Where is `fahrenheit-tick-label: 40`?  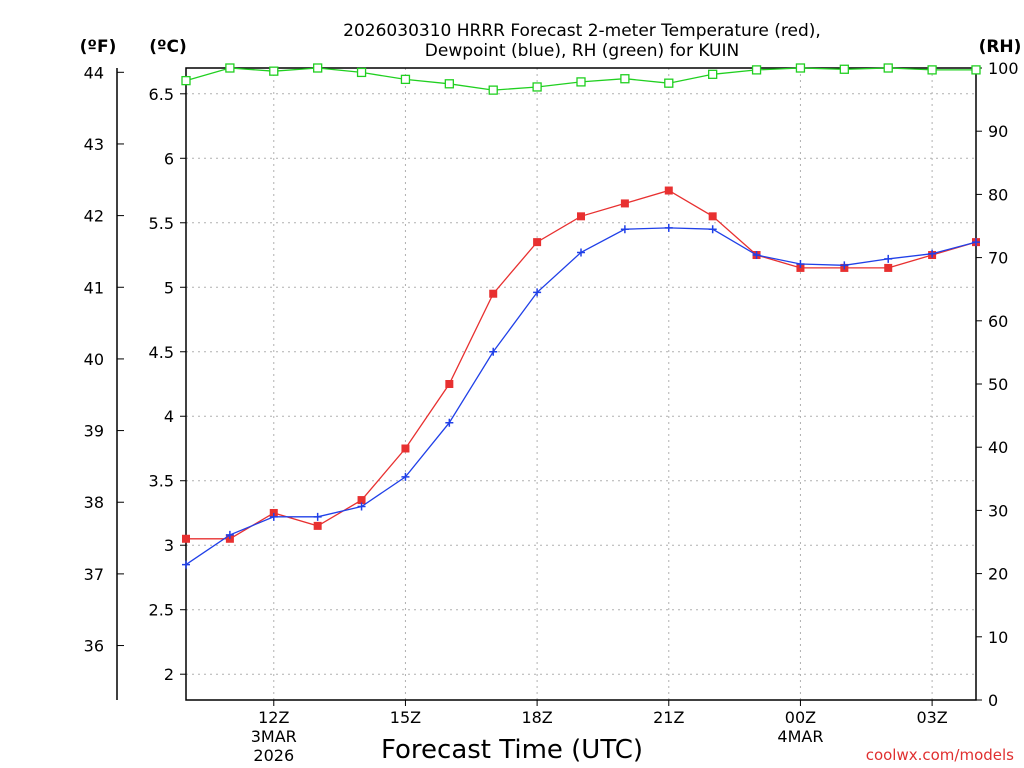
fahrenheit-tick-label: 40 is located at coordinates (94, 359).